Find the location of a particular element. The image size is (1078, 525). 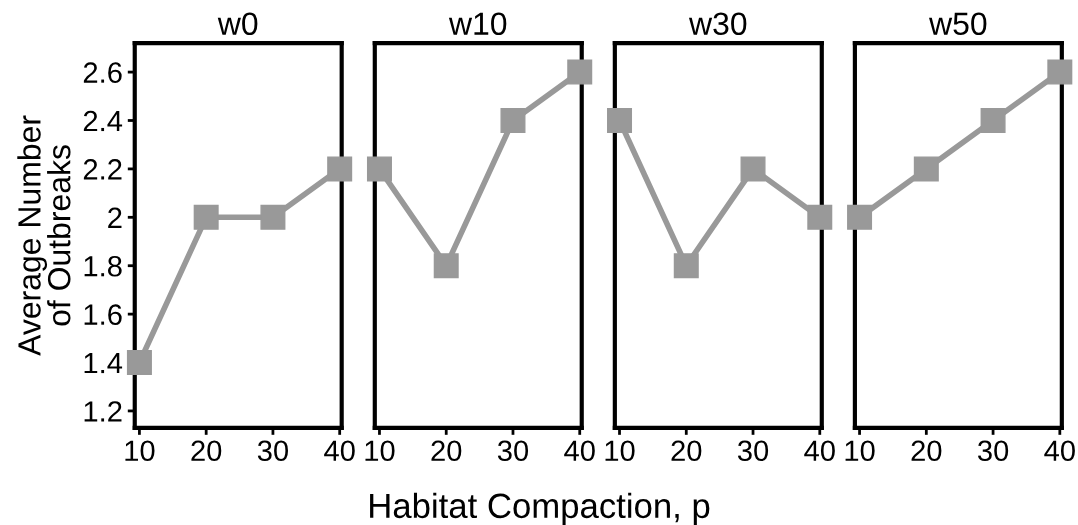

chart-title: w0 is located at coordinates (237, 24).